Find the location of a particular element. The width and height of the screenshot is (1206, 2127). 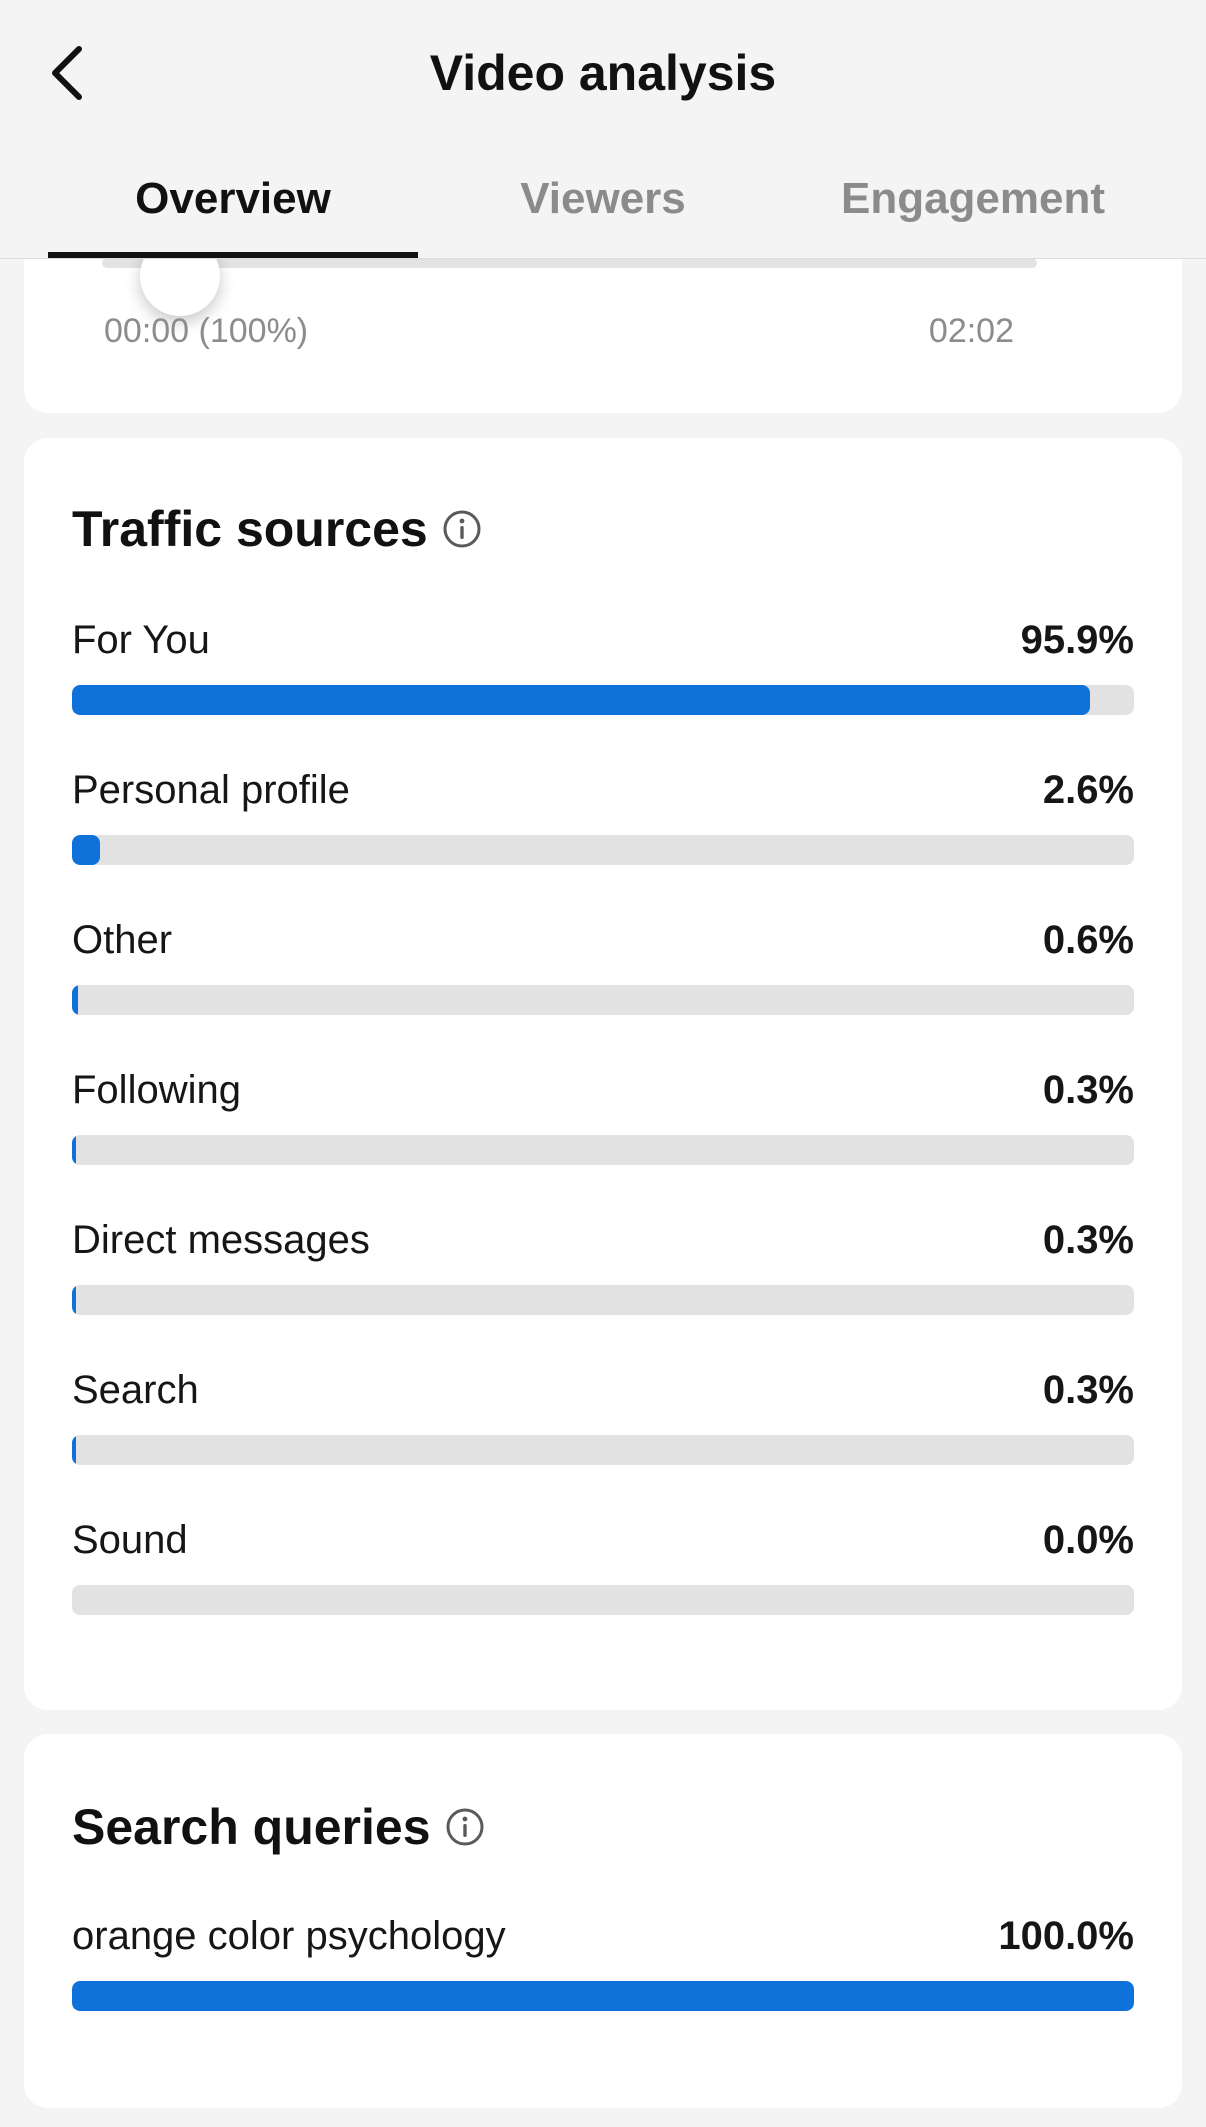

scrubber-start-label: 00:00 (100%) is located at coordinates (206, 331).